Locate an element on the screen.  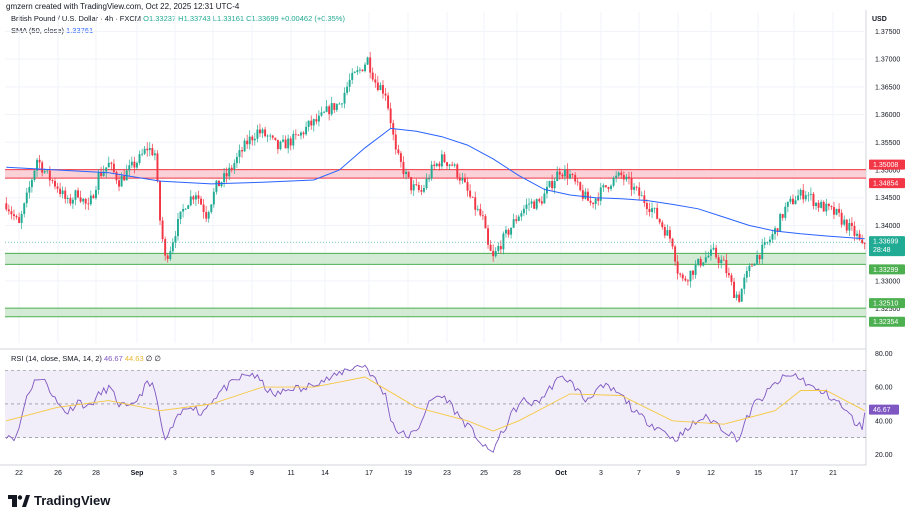
current-price-text: 1.33699 is located at coordinates (885, 242).